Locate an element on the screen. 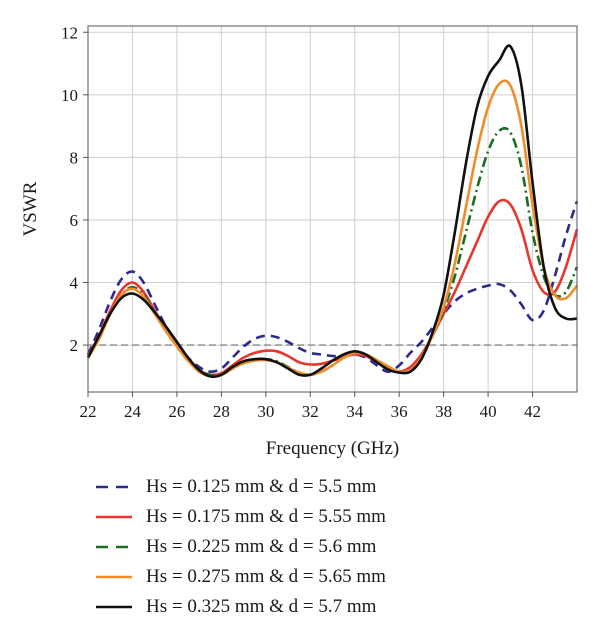 This screenshot has height=632, width=600. legend-item: Hs = 0.325 mm & d = 5.7 mm is located at coordinates (336, 607).